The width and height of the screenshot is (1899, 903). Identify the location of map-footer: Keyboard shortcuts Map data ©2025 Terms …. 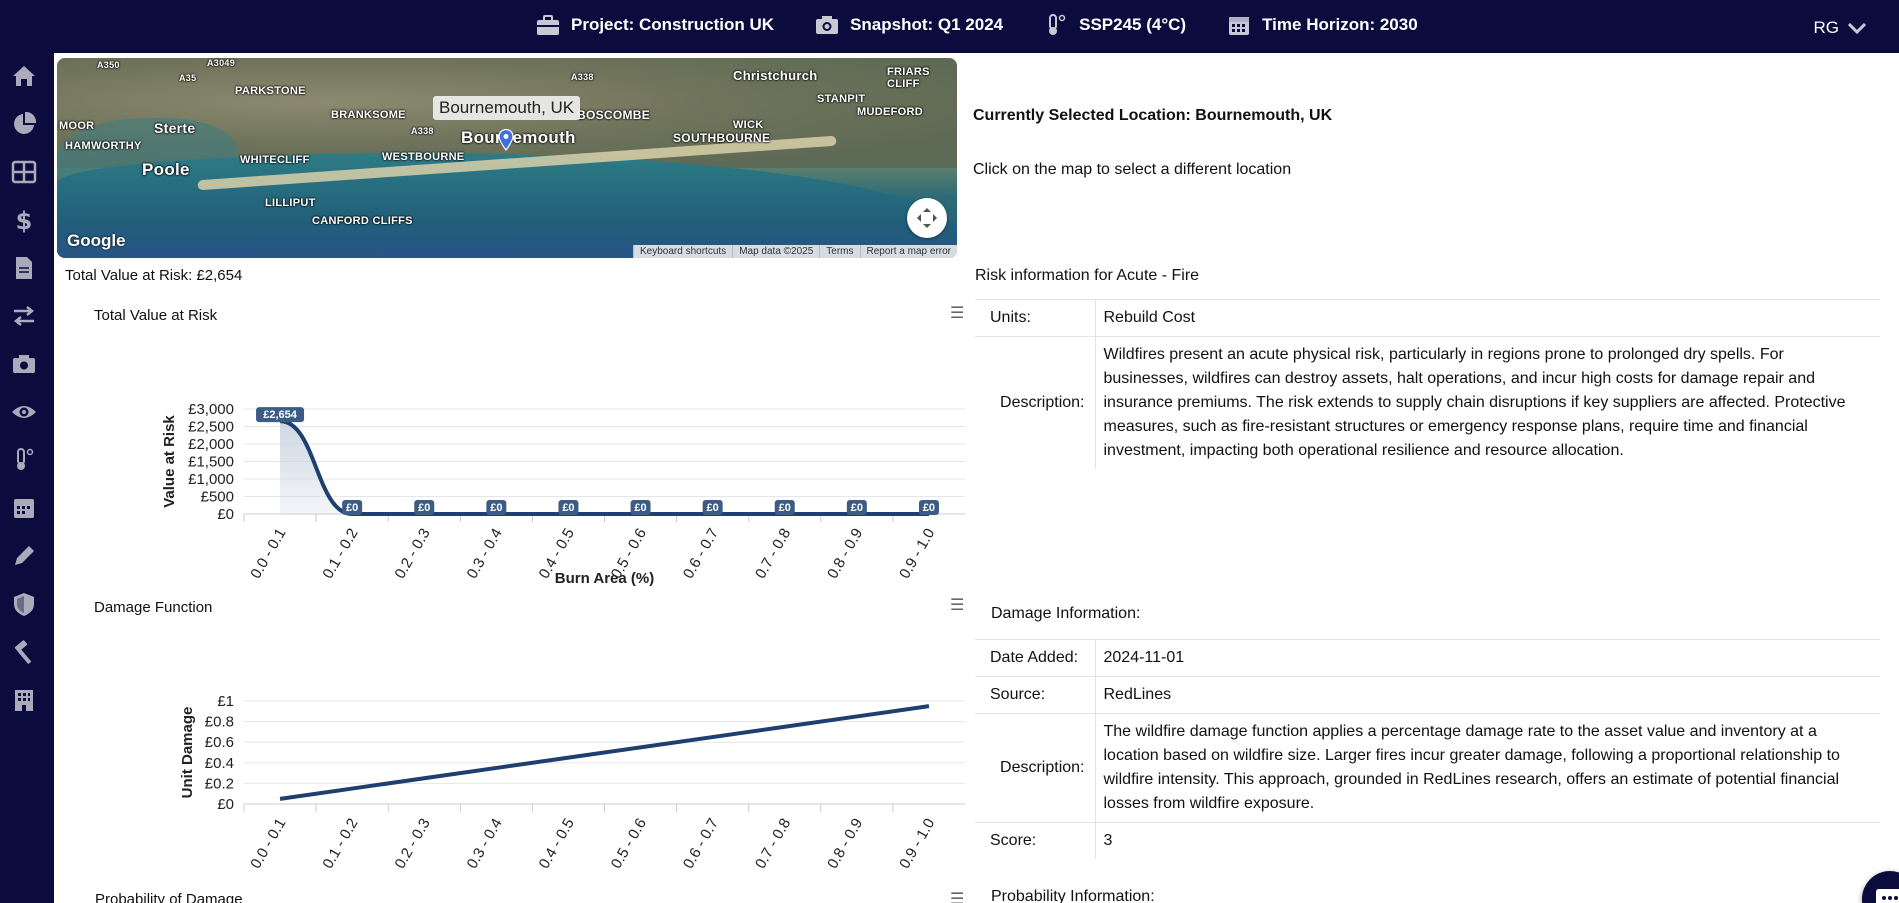
(795, 251).